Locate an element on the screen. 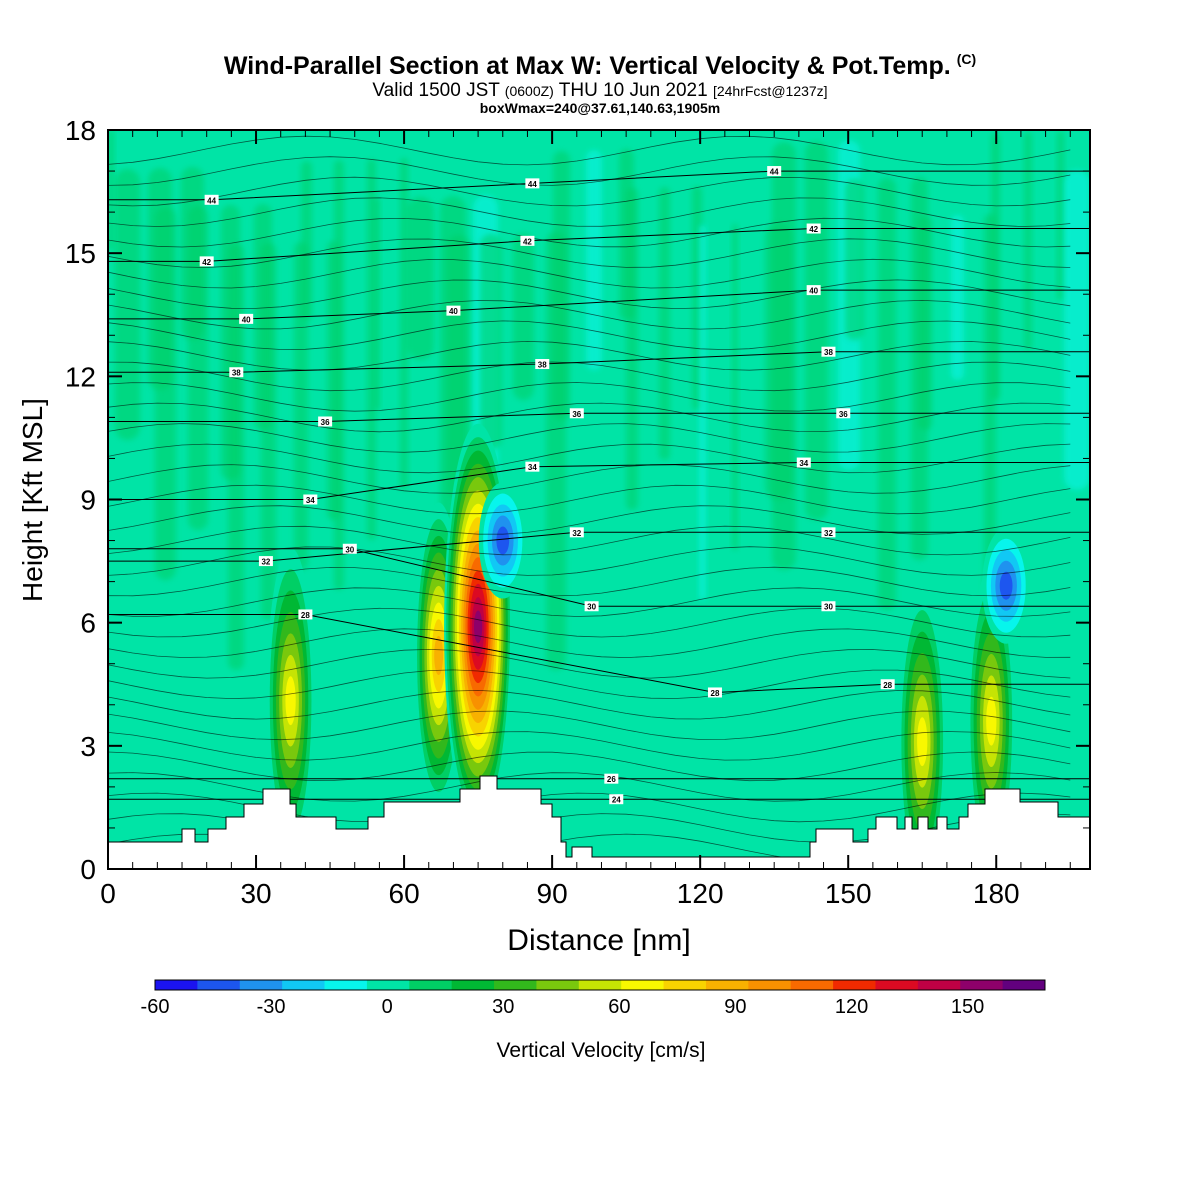 This screenshot has height=1200, width=1200. theta-label: 36 is located at coordinates (325, 422).